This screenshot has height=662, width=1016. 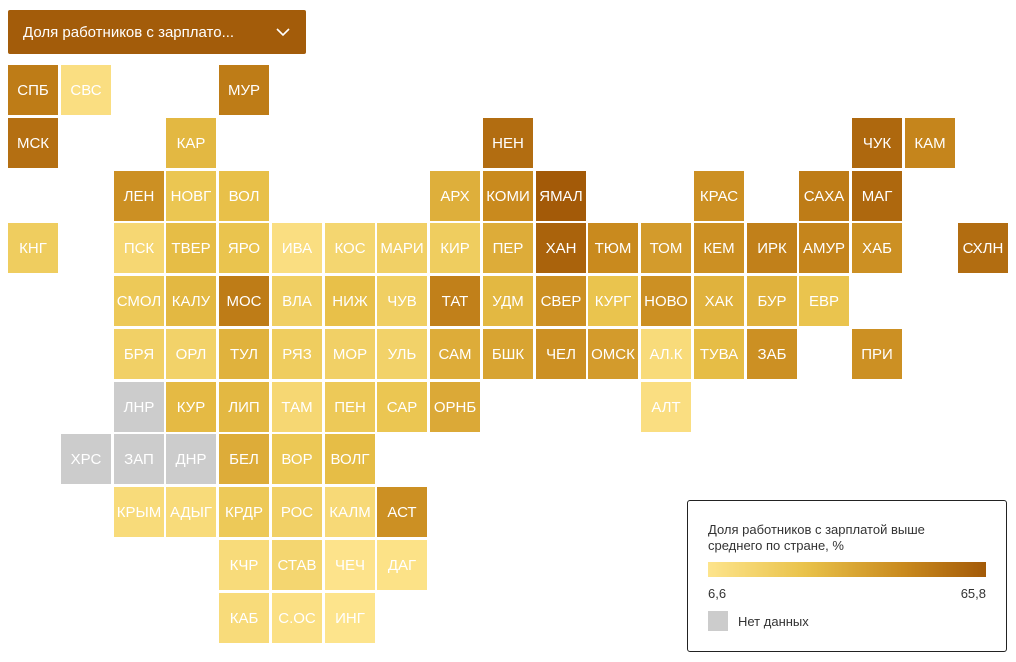 I want to click on region-tile: МСК, so click(x=33, y=143).